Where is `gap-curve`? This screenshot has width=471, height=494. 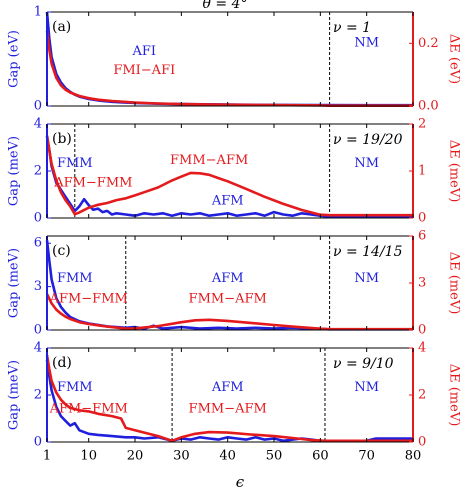
gap-curve is located at coordinates (229, 177).